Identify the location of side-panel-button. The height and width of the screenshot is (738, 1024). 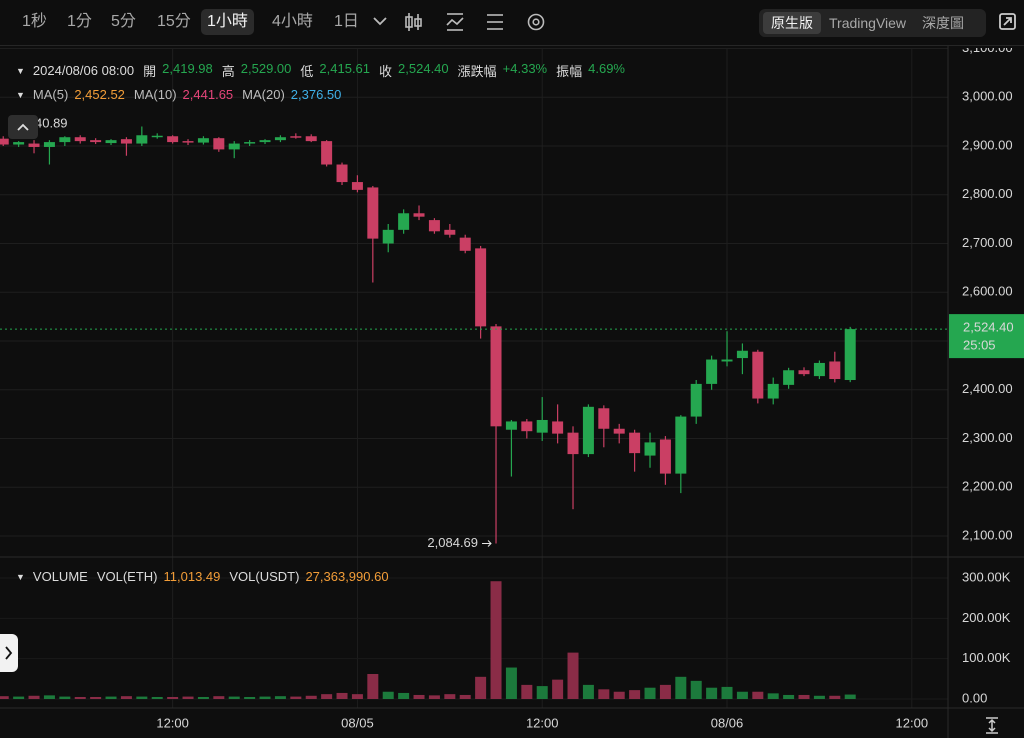
(9, 653).